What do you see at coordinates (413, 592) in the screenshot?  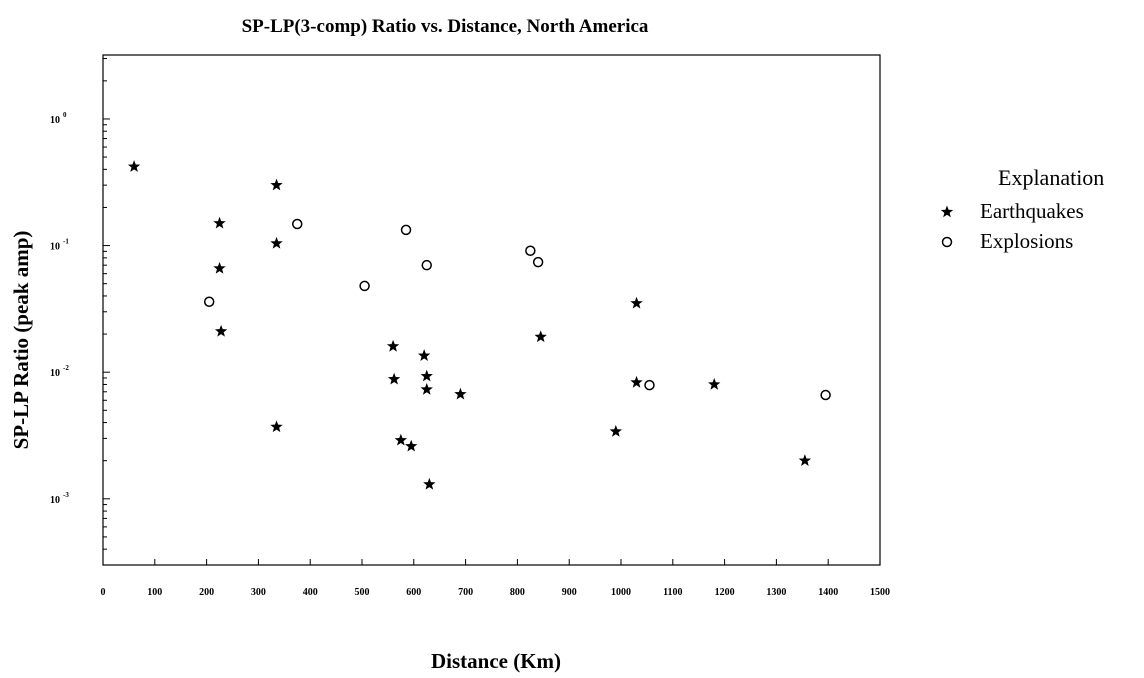 I see `x-tick-label: 600` at bounding box center [413, 592].